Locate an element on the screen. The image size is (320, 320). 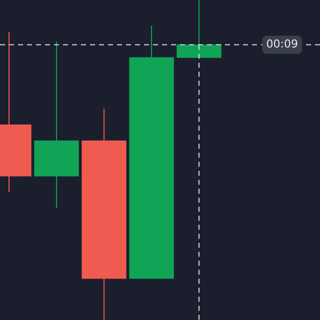
text: 00:09 is located at coordinates (282, 44).